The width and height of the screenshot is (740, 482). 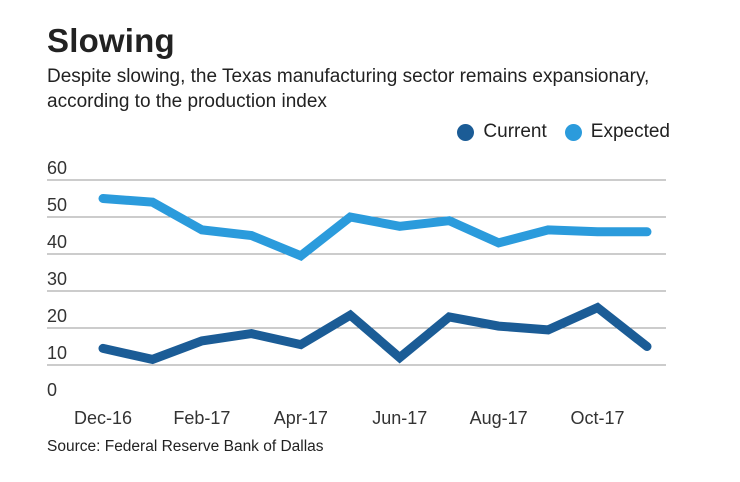 I want to click on legend: Current Expected, so click(x=563, y=132).